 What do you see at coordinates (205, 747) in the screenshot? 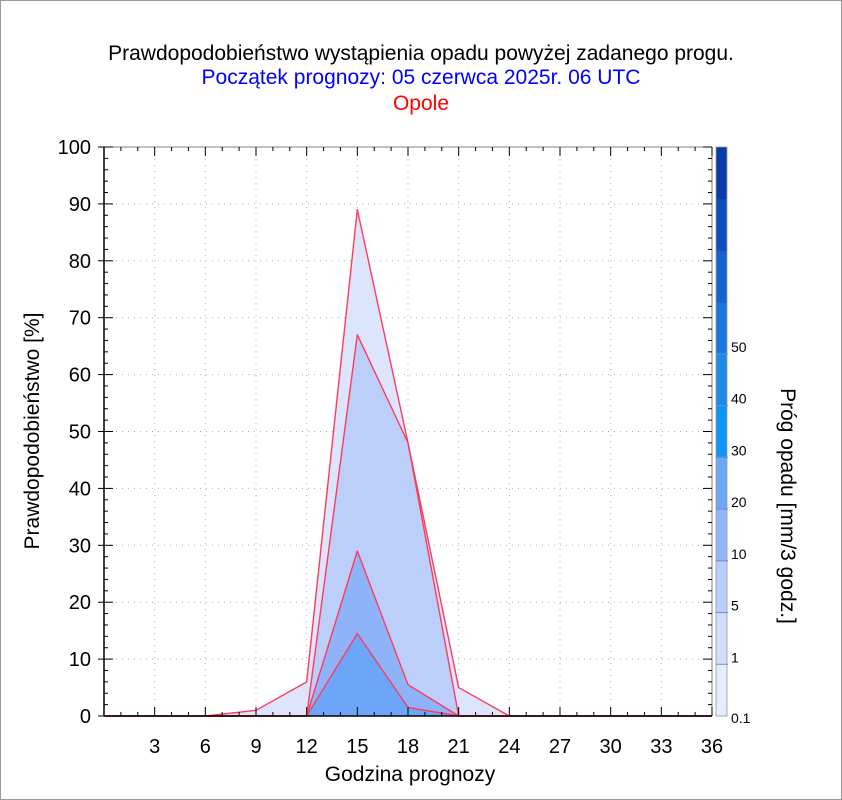
I see `x-tick-label: 6` at bounding box center [205, 747].